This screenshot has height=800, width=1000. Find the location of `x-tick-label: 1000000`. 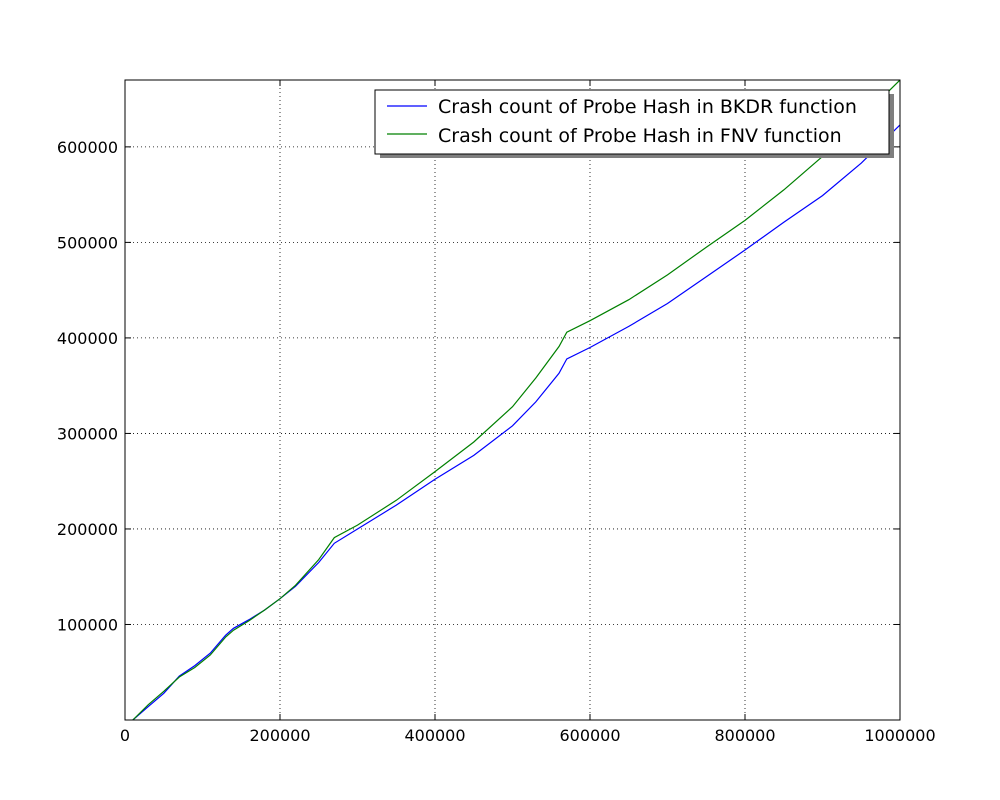

x-tick-label: 1000000 is located at coordinates (899, 735).